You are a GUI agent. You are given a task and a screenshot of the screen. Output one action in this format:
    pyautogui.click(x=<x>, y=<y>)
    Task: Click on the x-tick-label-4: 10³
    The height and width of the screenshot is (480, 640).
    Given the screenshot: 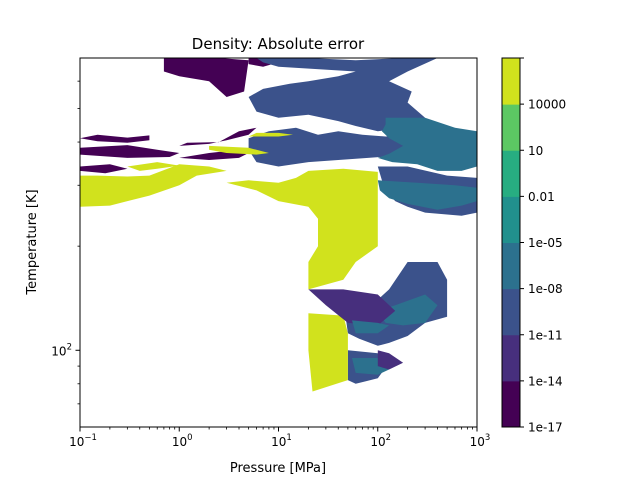 What is the action you would take?
    pyautogui.click(x=480, y=441)
    